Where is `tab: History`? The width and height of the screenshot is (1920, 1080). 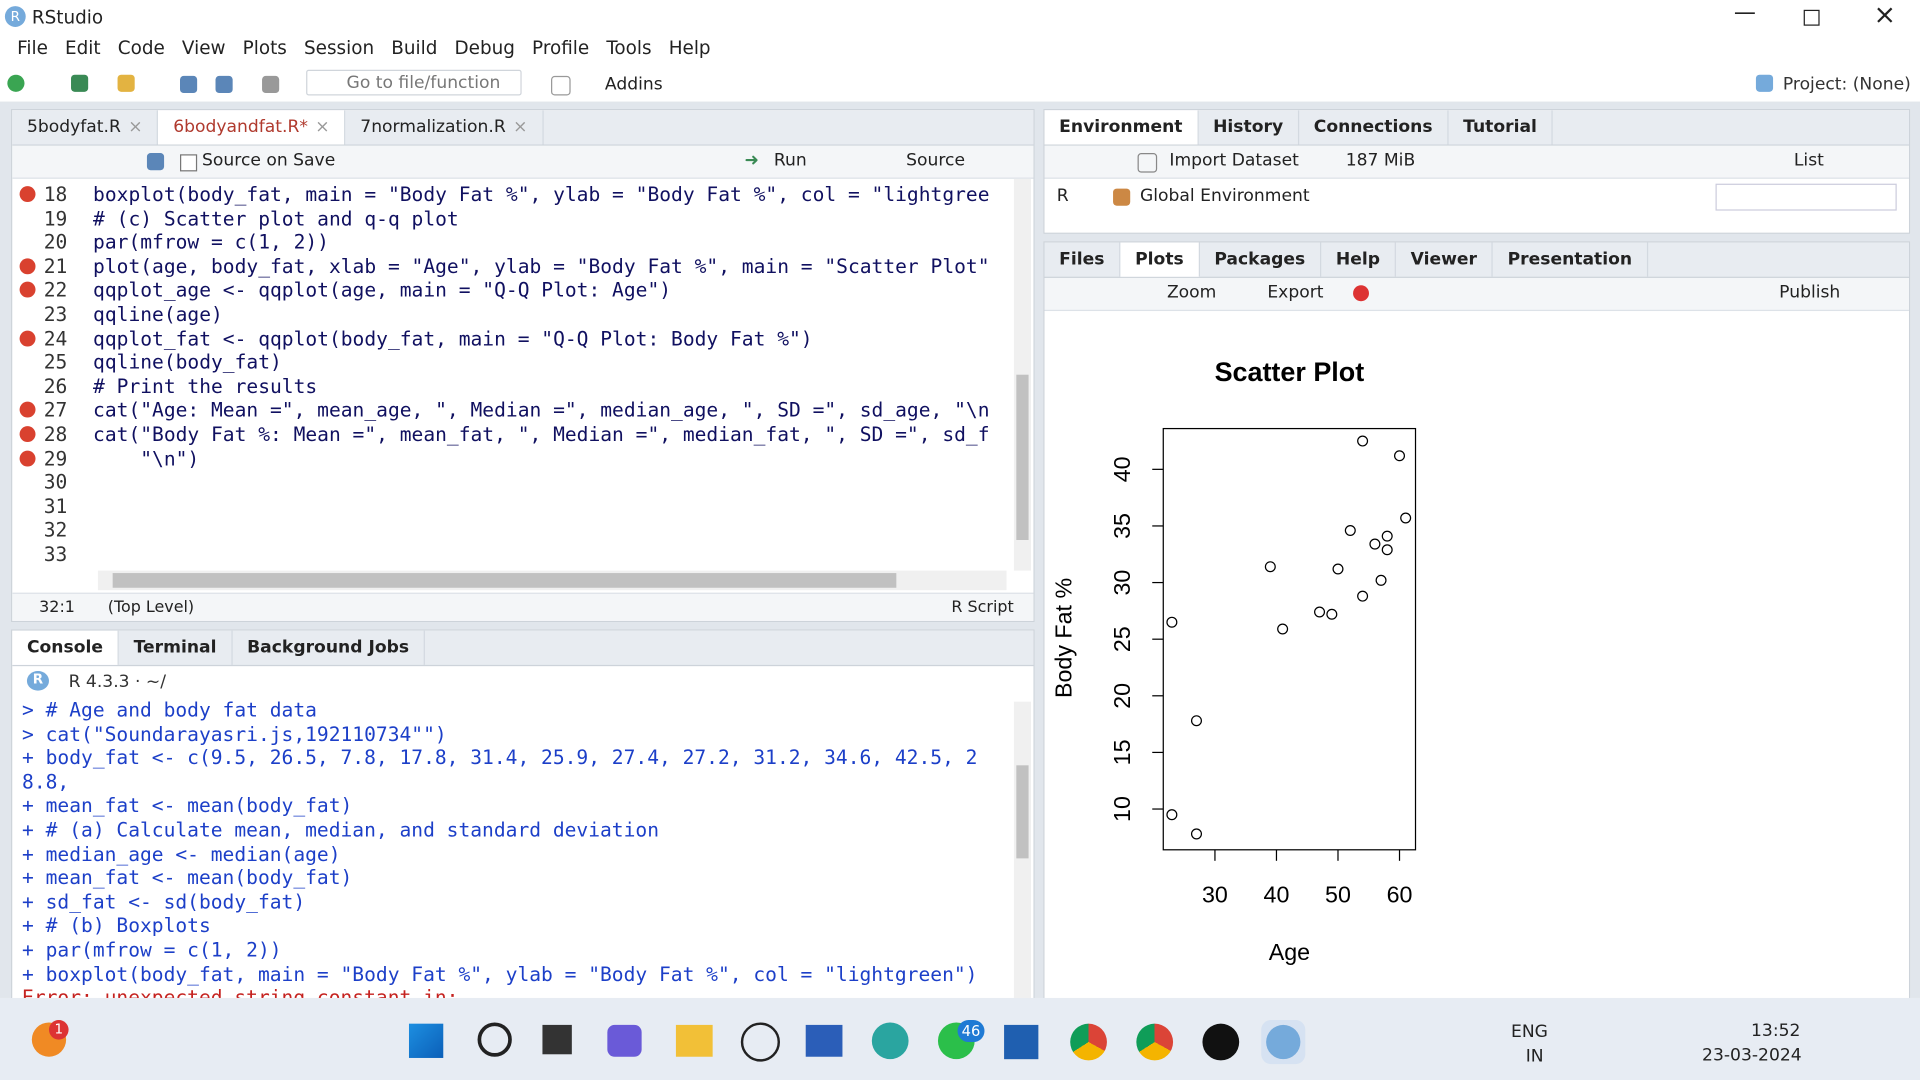
tab: History is located at coordinates (1249, 127).